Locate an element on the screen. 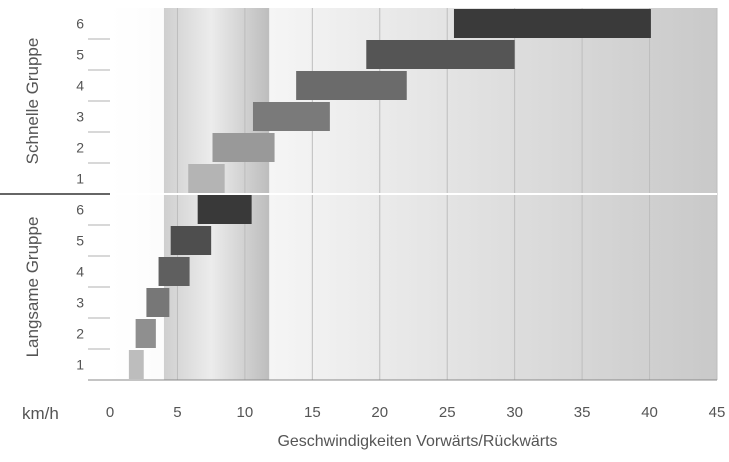  x-axis-title: Geschwindigkeiten Vorwärts/Rückwärts is located at coordinates (417, 441).